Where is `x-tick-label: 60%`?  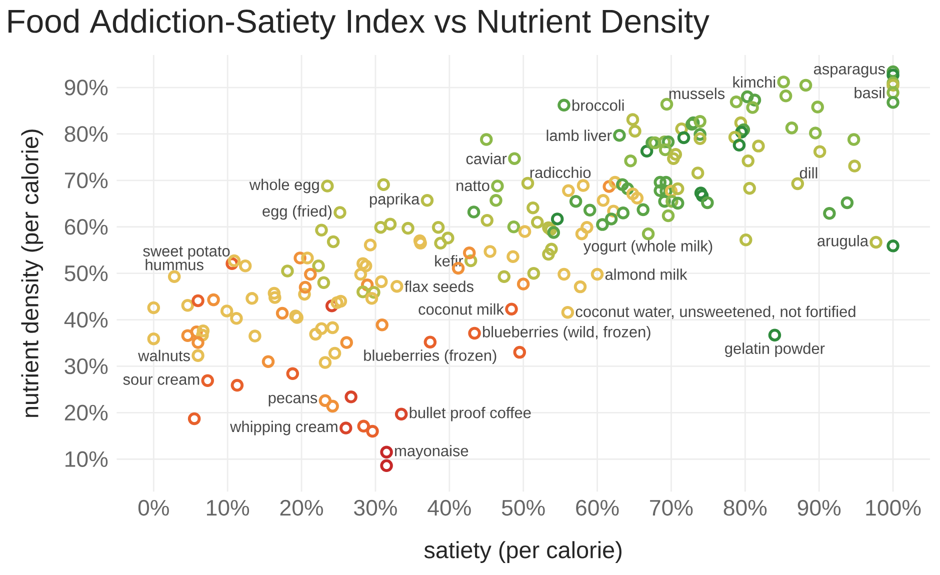 x-tick-label: 60% is located at coordinates (597, 508).